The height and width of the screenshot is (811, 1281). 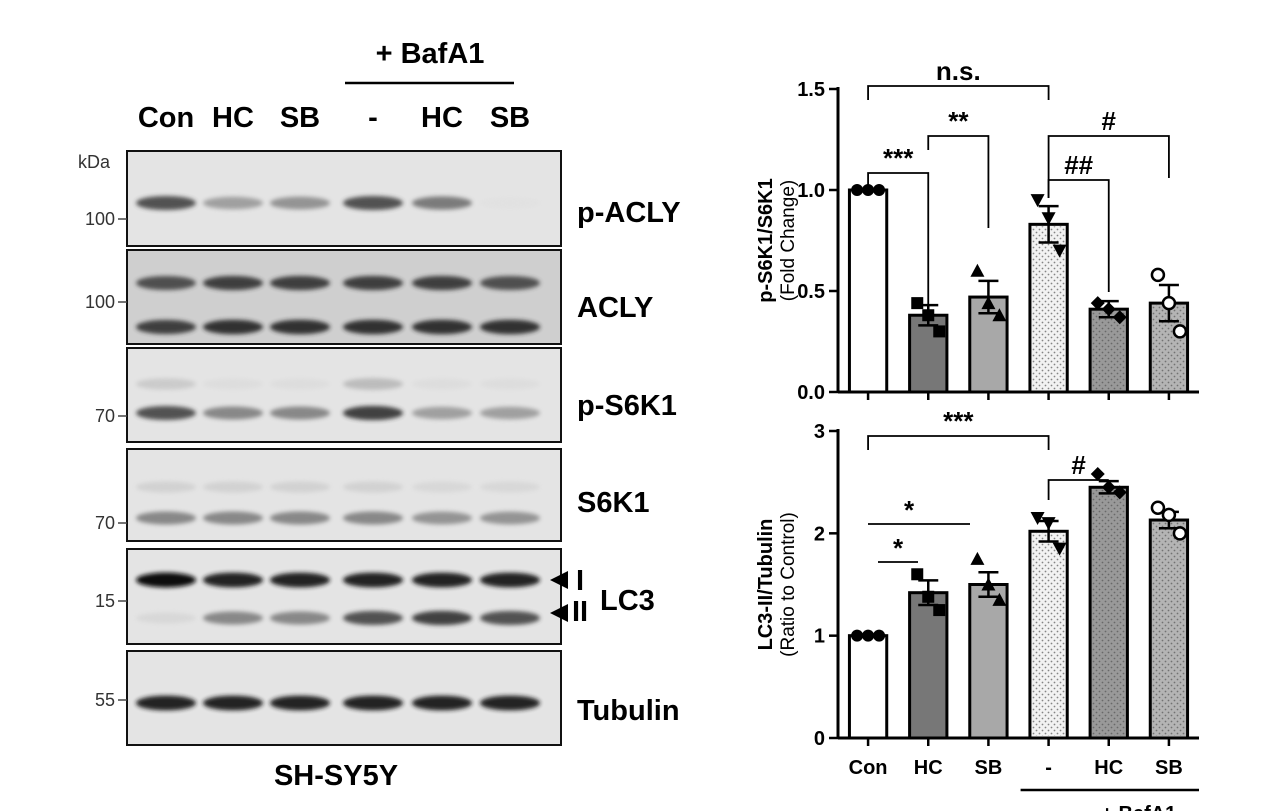 What do you see at coordinates (819, 637) in the screenshot?
I see `y-tick-label: 1` at bounding box center [819, 637].